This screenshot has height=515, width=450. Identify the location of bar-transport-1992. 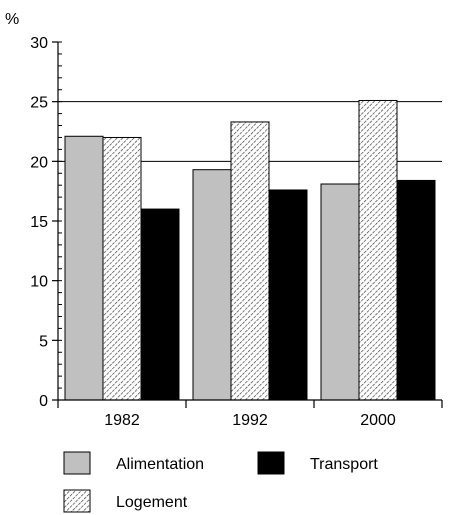
(288, 295).